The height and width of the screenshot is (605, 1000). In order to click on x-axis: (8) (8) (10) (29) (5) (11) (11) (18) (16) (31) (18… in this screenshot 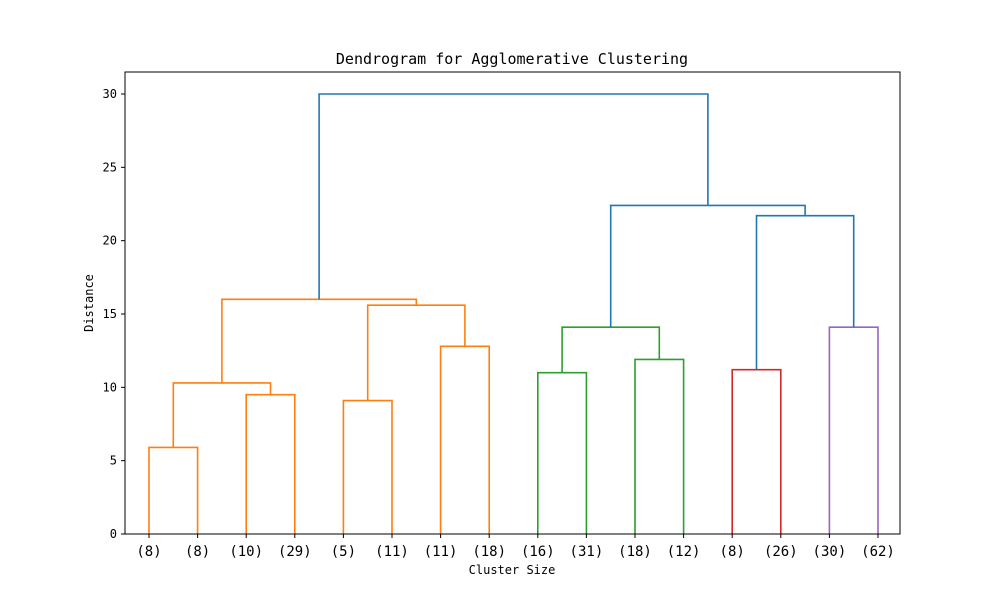, I will do `click(515, 547)`.